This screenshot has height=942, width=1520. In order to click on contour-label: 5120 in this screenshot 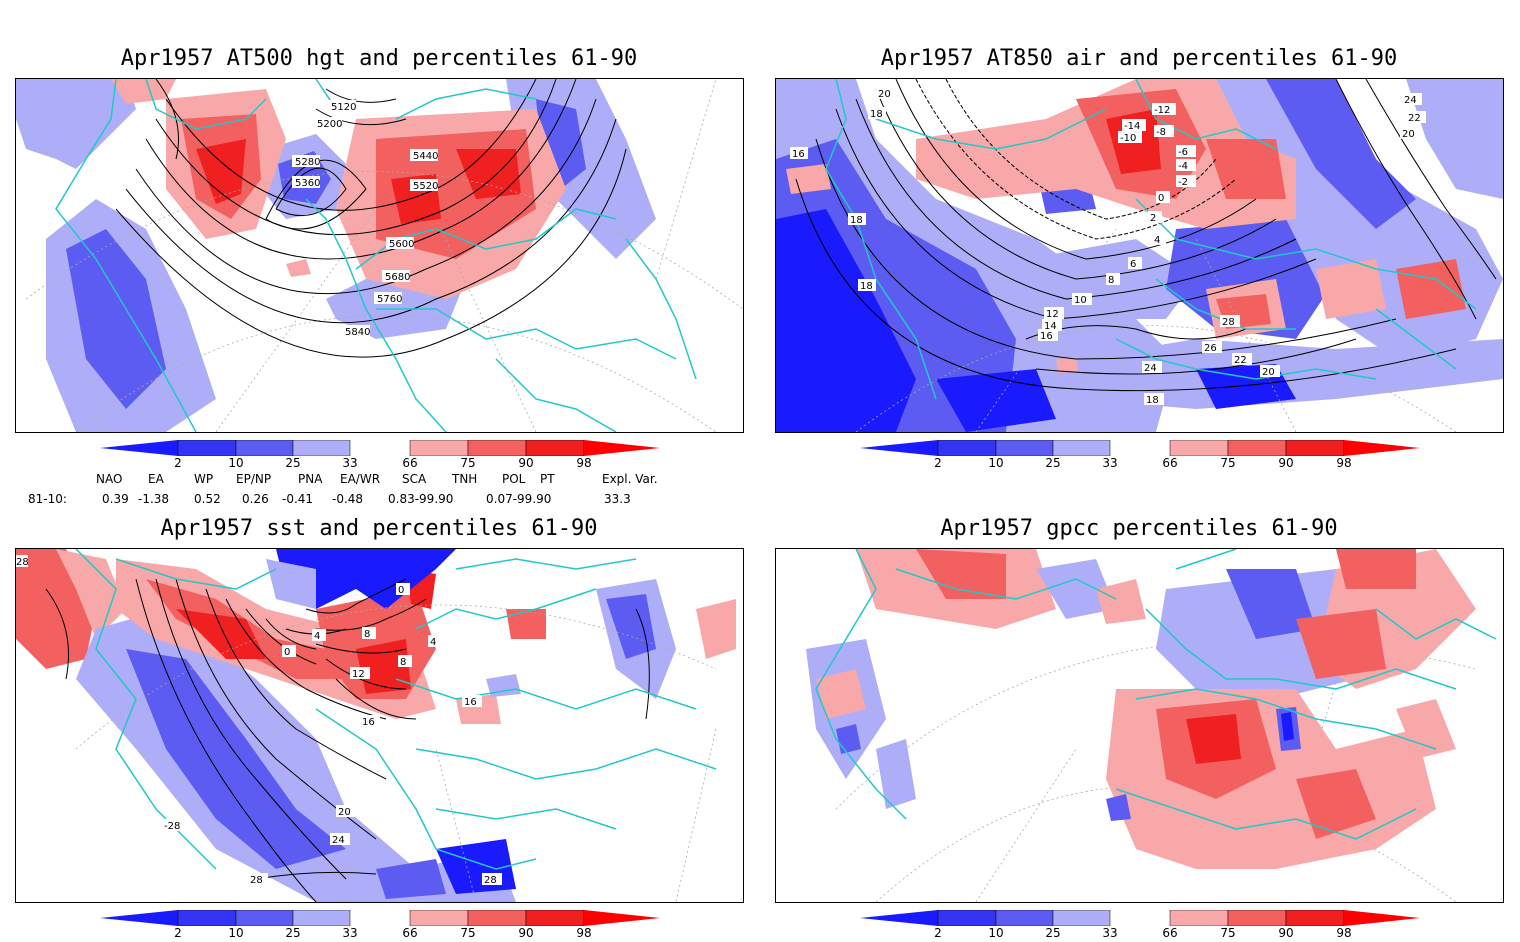, I will do `click(343, 107)`.